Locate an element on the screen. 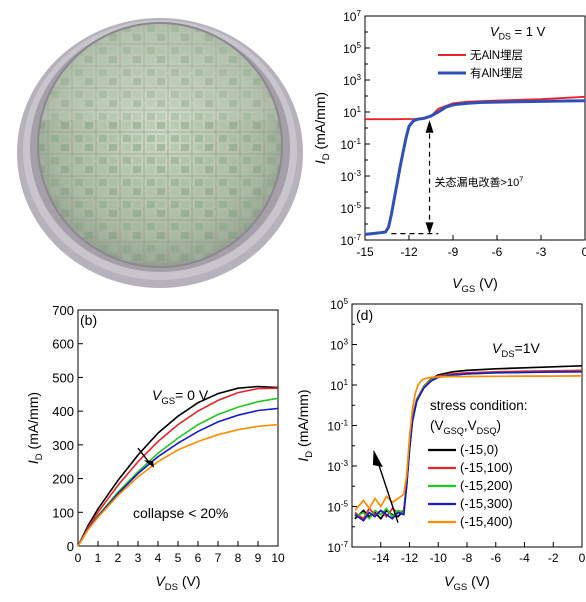 This screenshot has width=586, height=602. chart-d-ytick-label: 10⁻³ is located at coordinates (337, 466).